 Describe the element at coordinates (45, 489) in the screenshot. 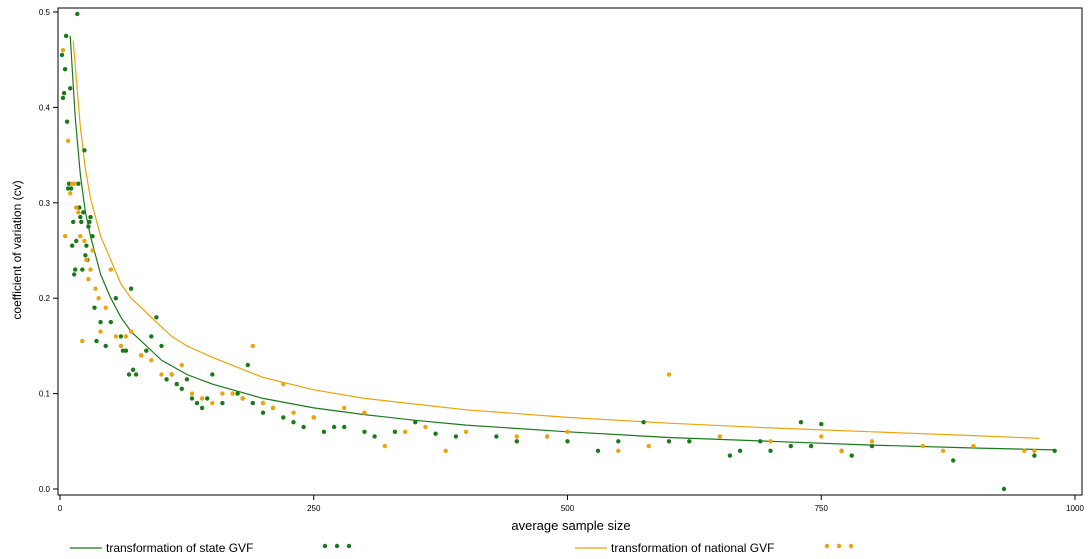

I see `y-tick-label: 0.0` at that location.